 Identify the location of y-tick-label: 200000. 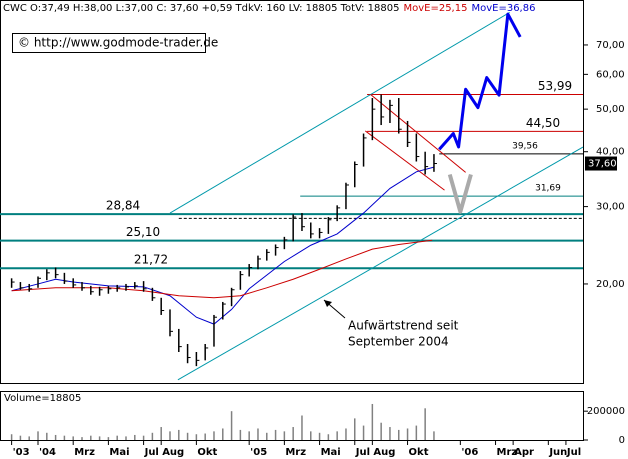
(606, 411).